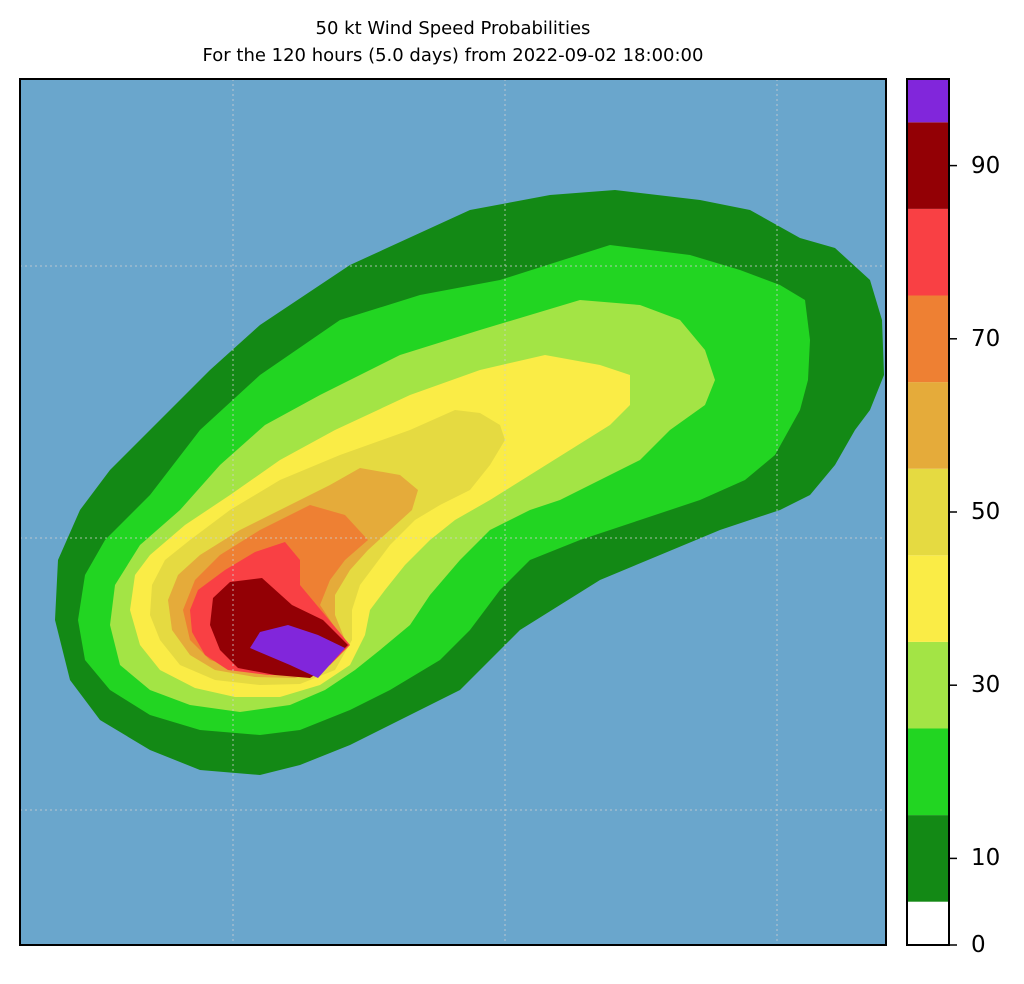  I want to click on colorbar-tick-label: 90, so click(986, 165).